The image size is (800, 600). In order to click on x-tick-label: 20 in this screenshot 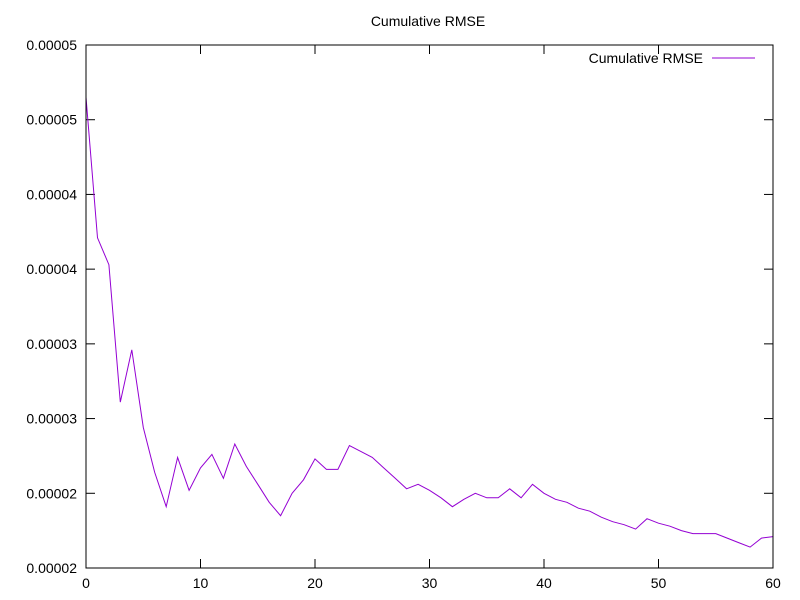, I will do `click(315, 583)`.